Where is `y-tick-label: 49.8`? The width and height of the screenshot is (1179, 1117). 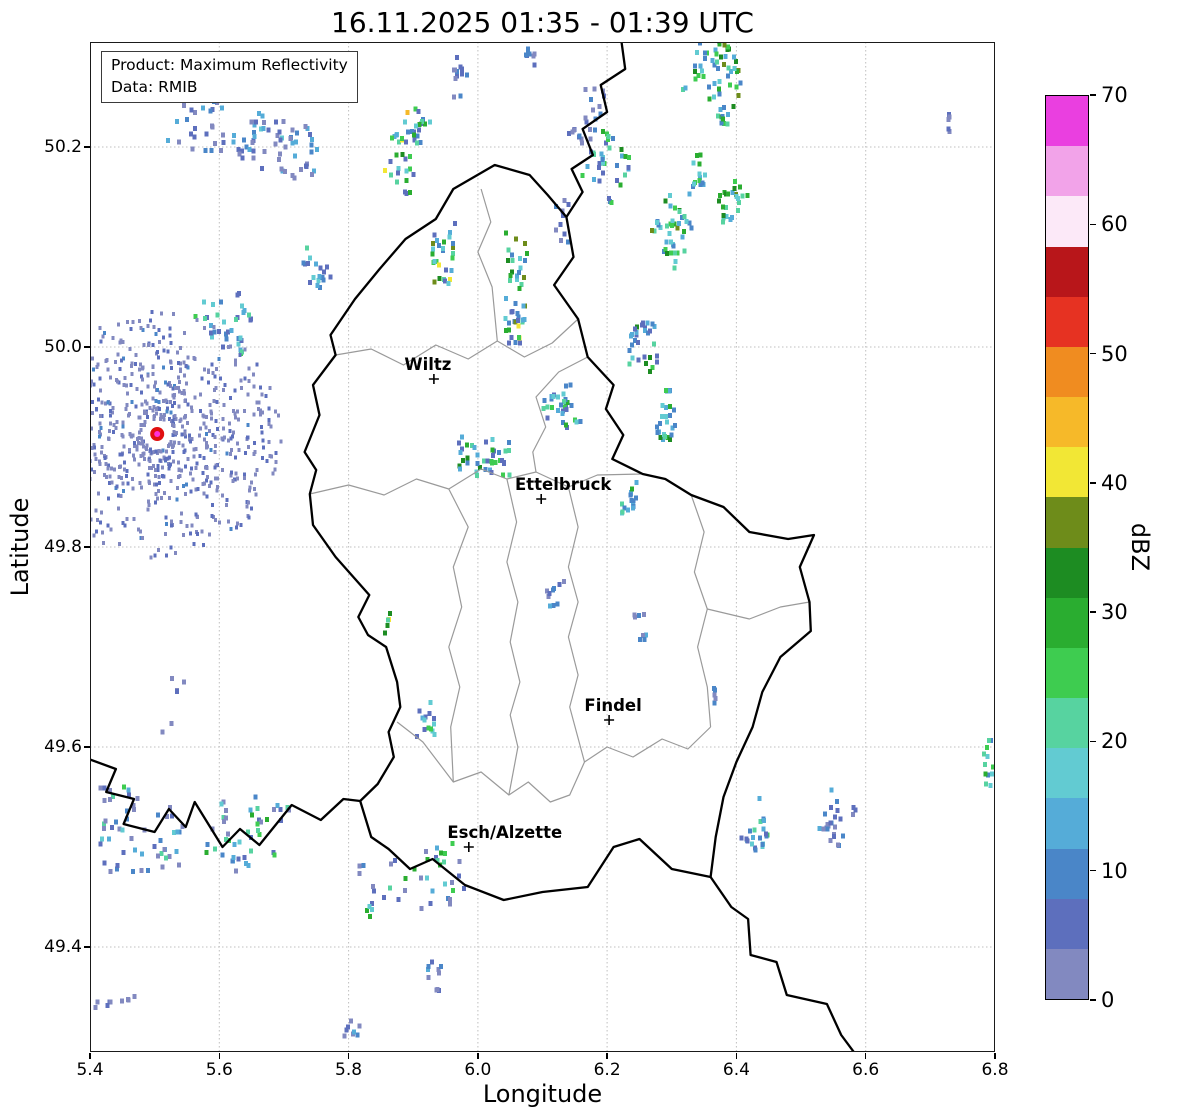
y-tick-label: 49.8 is located at coordinates (63, 547).